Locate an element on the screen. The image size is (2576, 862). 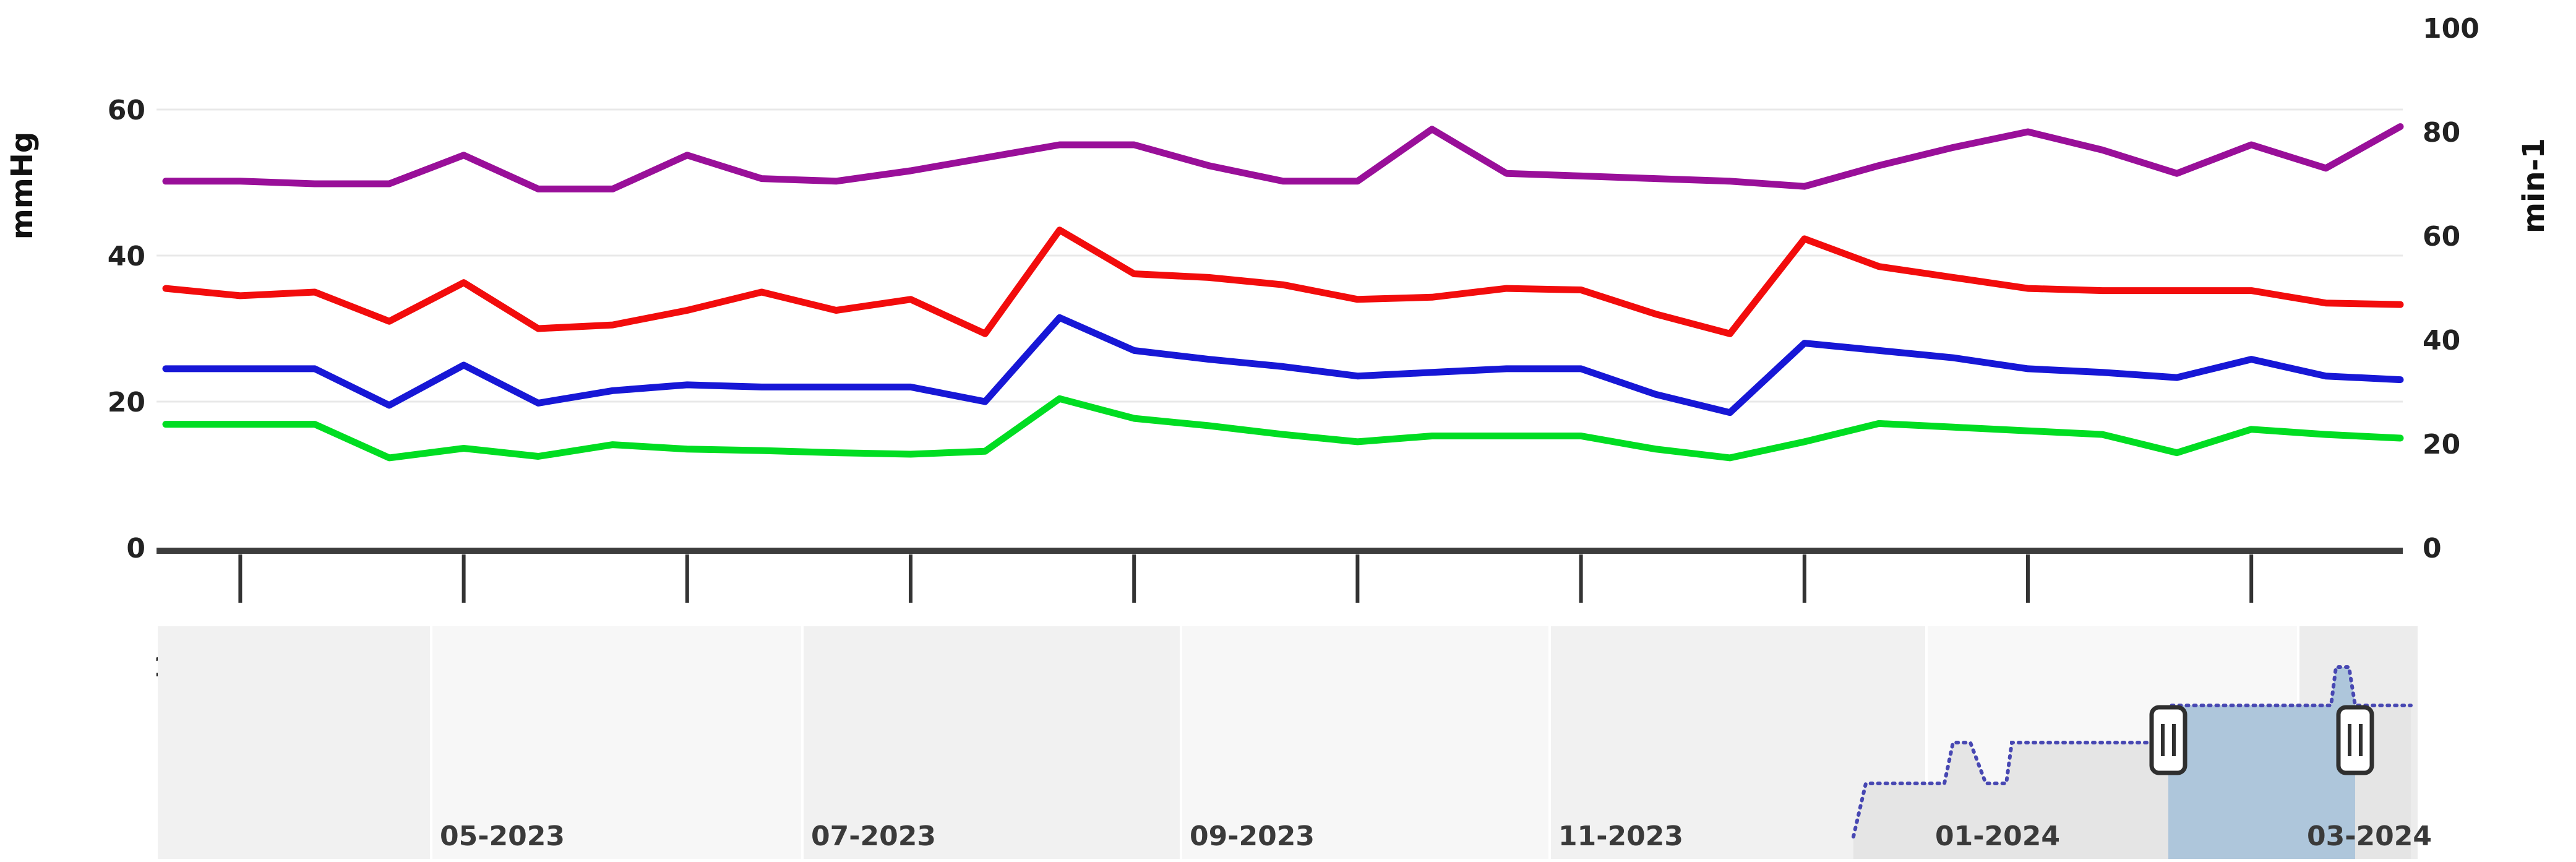
right-axis-value: 0 is located at coordinates (2432, 548).